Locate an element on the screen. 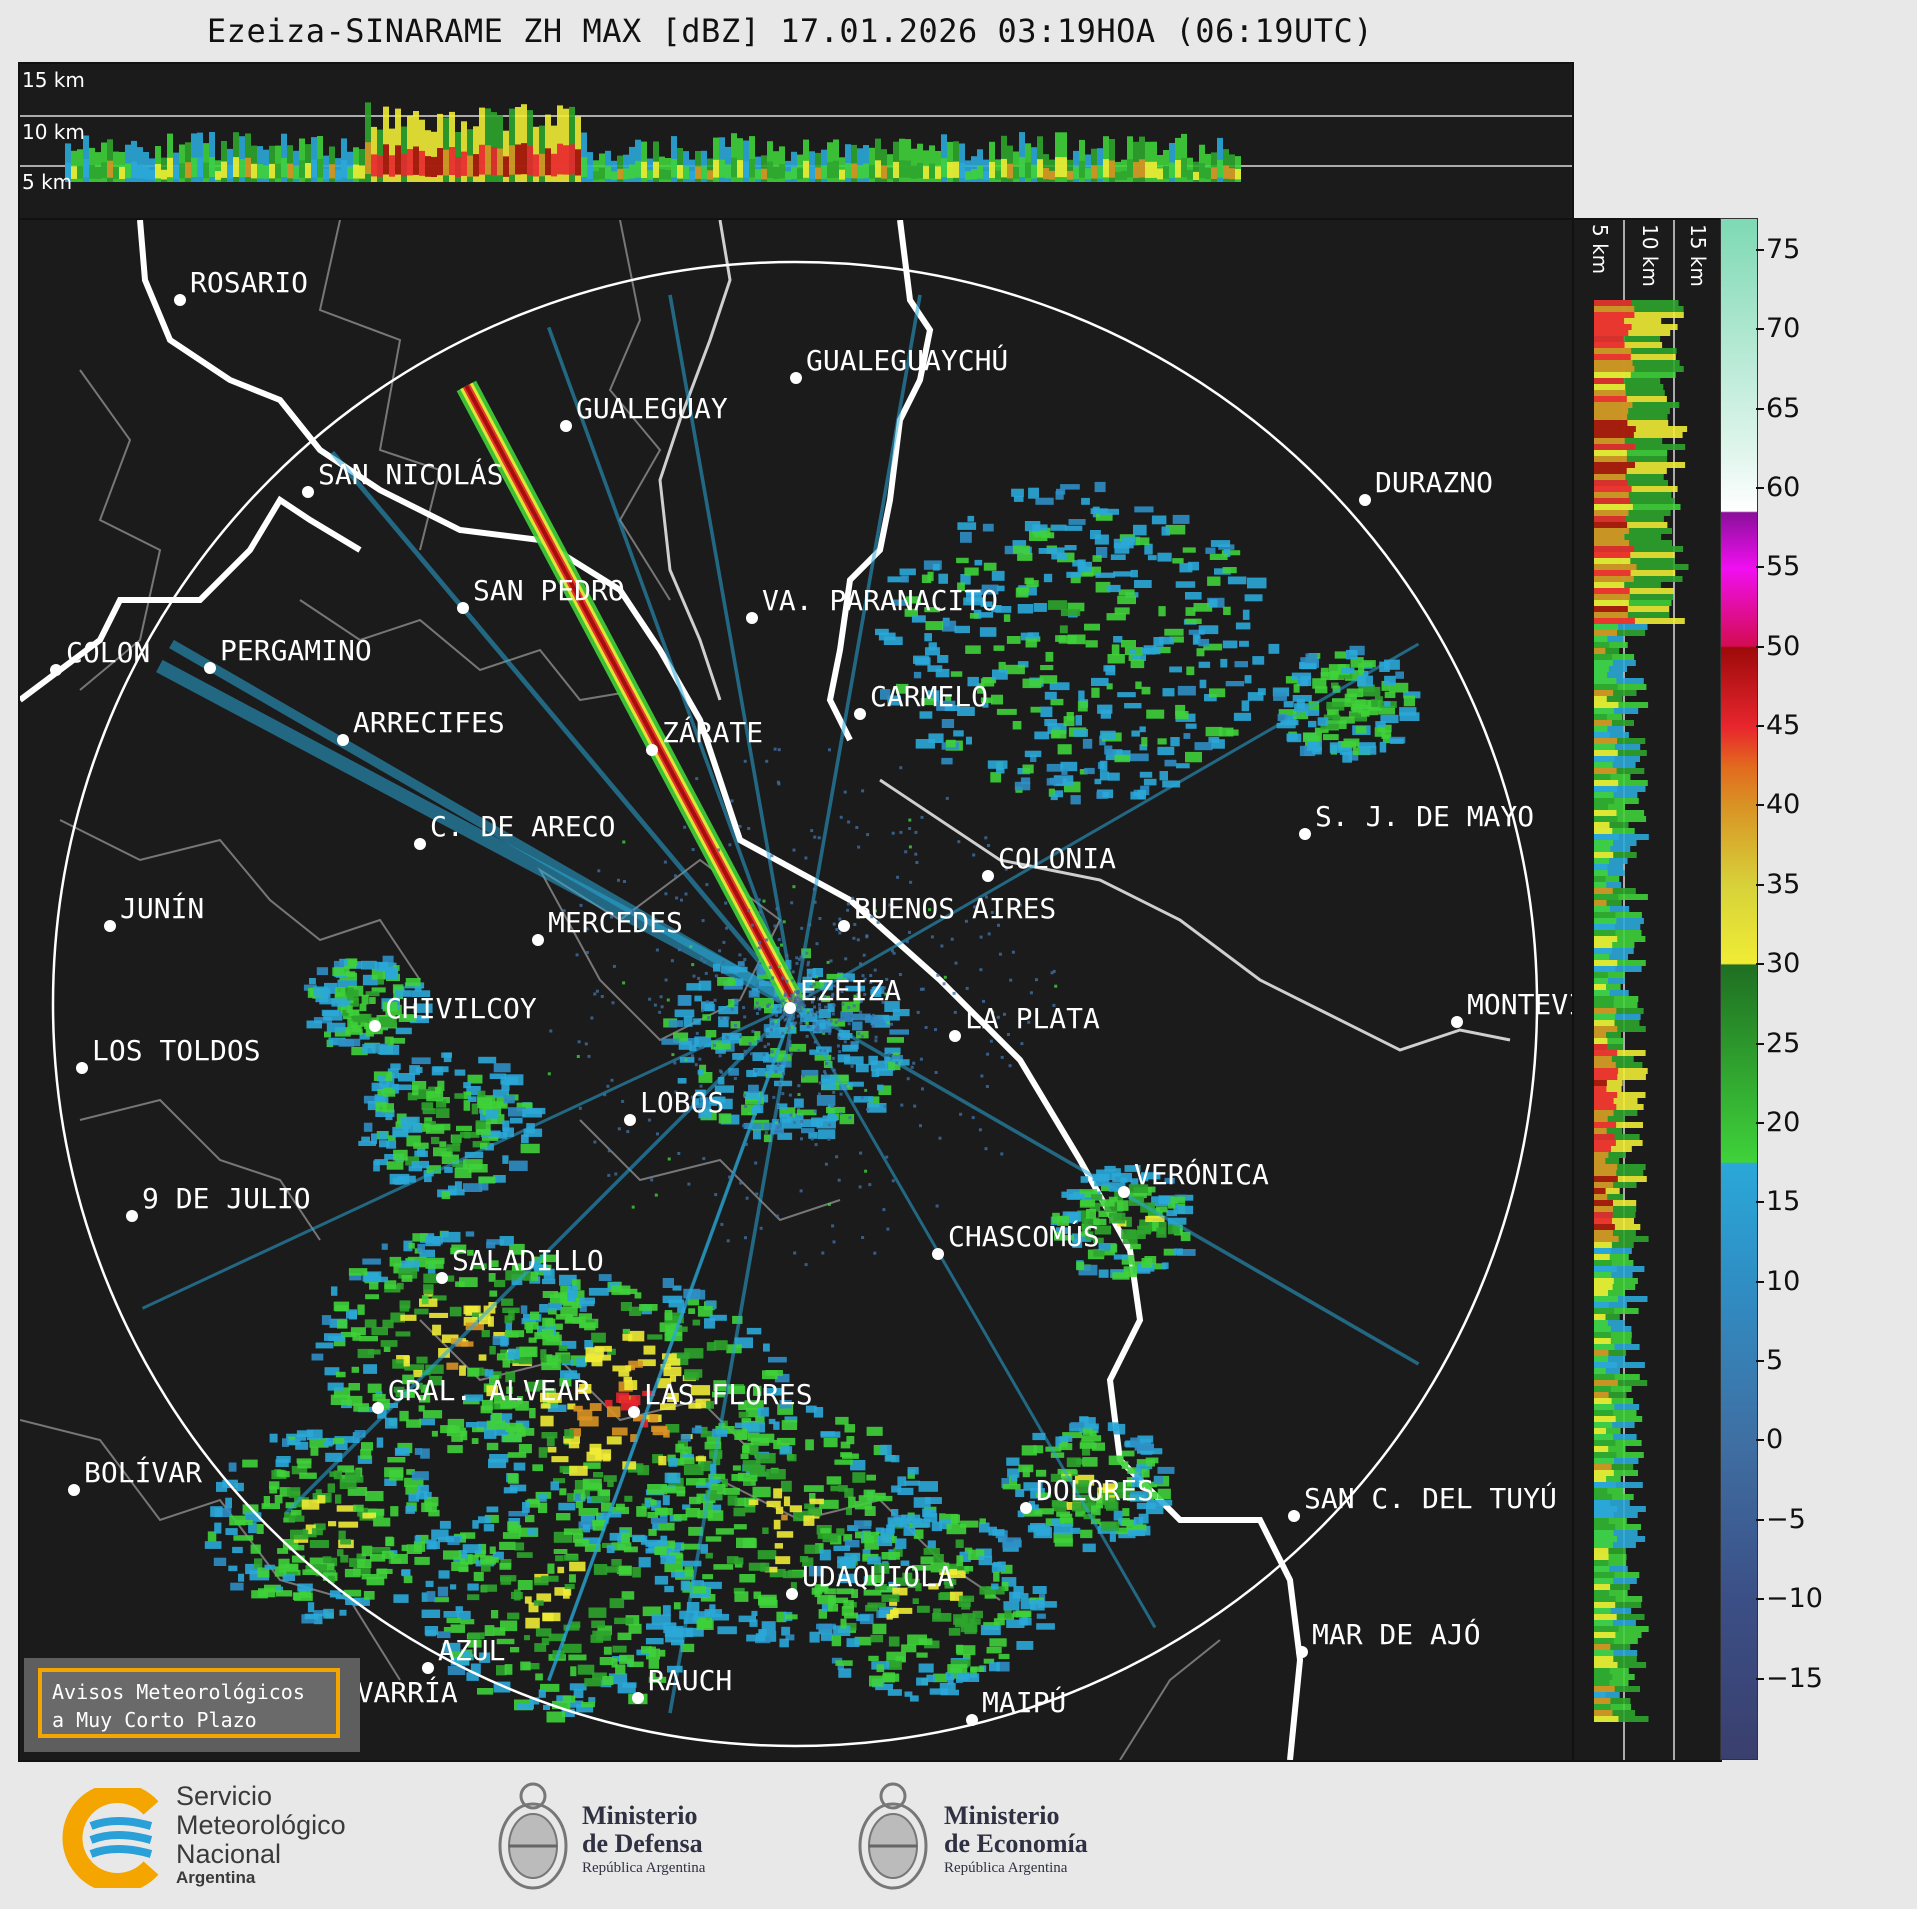 This screenshot has height=1909, width=1917. economia-line-2: de Economía is located at coordinates (1016, 1843).